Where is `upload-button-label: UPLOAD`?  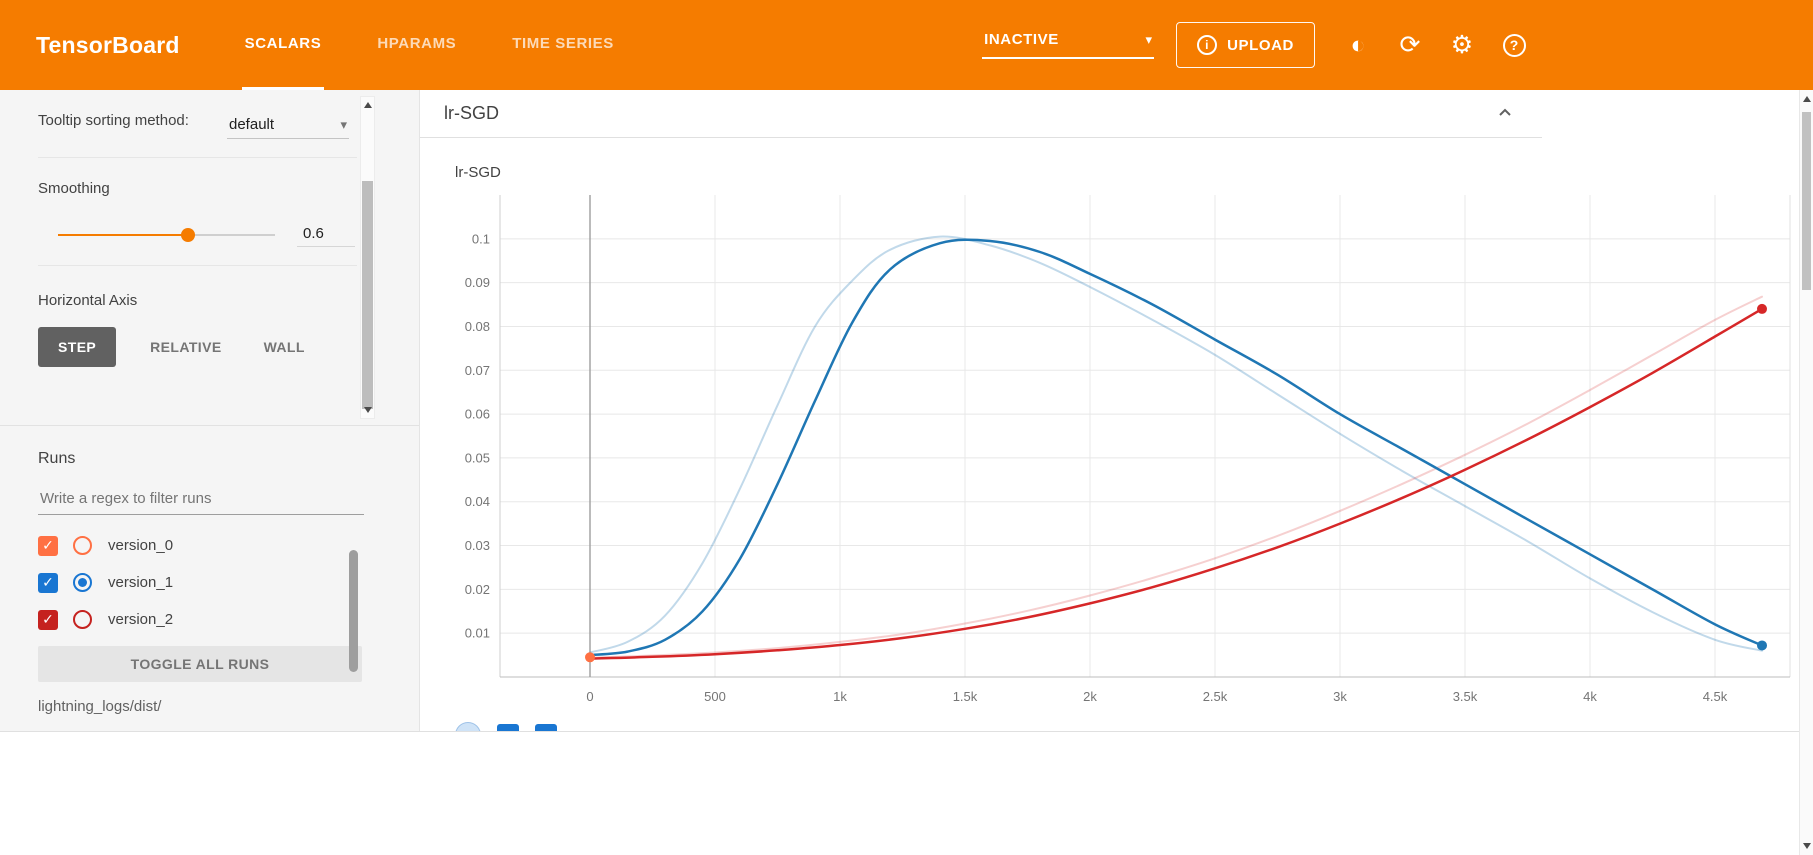 upload-button-label: UPLOAD is located at coordinates (1260, 45).